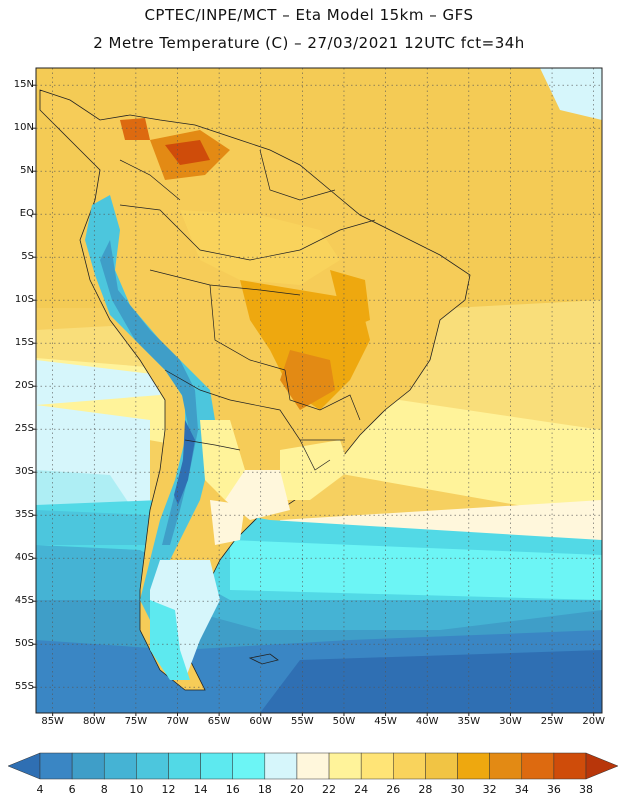 Image resolution: width=618 pixels, height=800 pixels. Describe the element at coordinates (361, 789) in the screenshot. I see `colorbar-label: 24` at that location.